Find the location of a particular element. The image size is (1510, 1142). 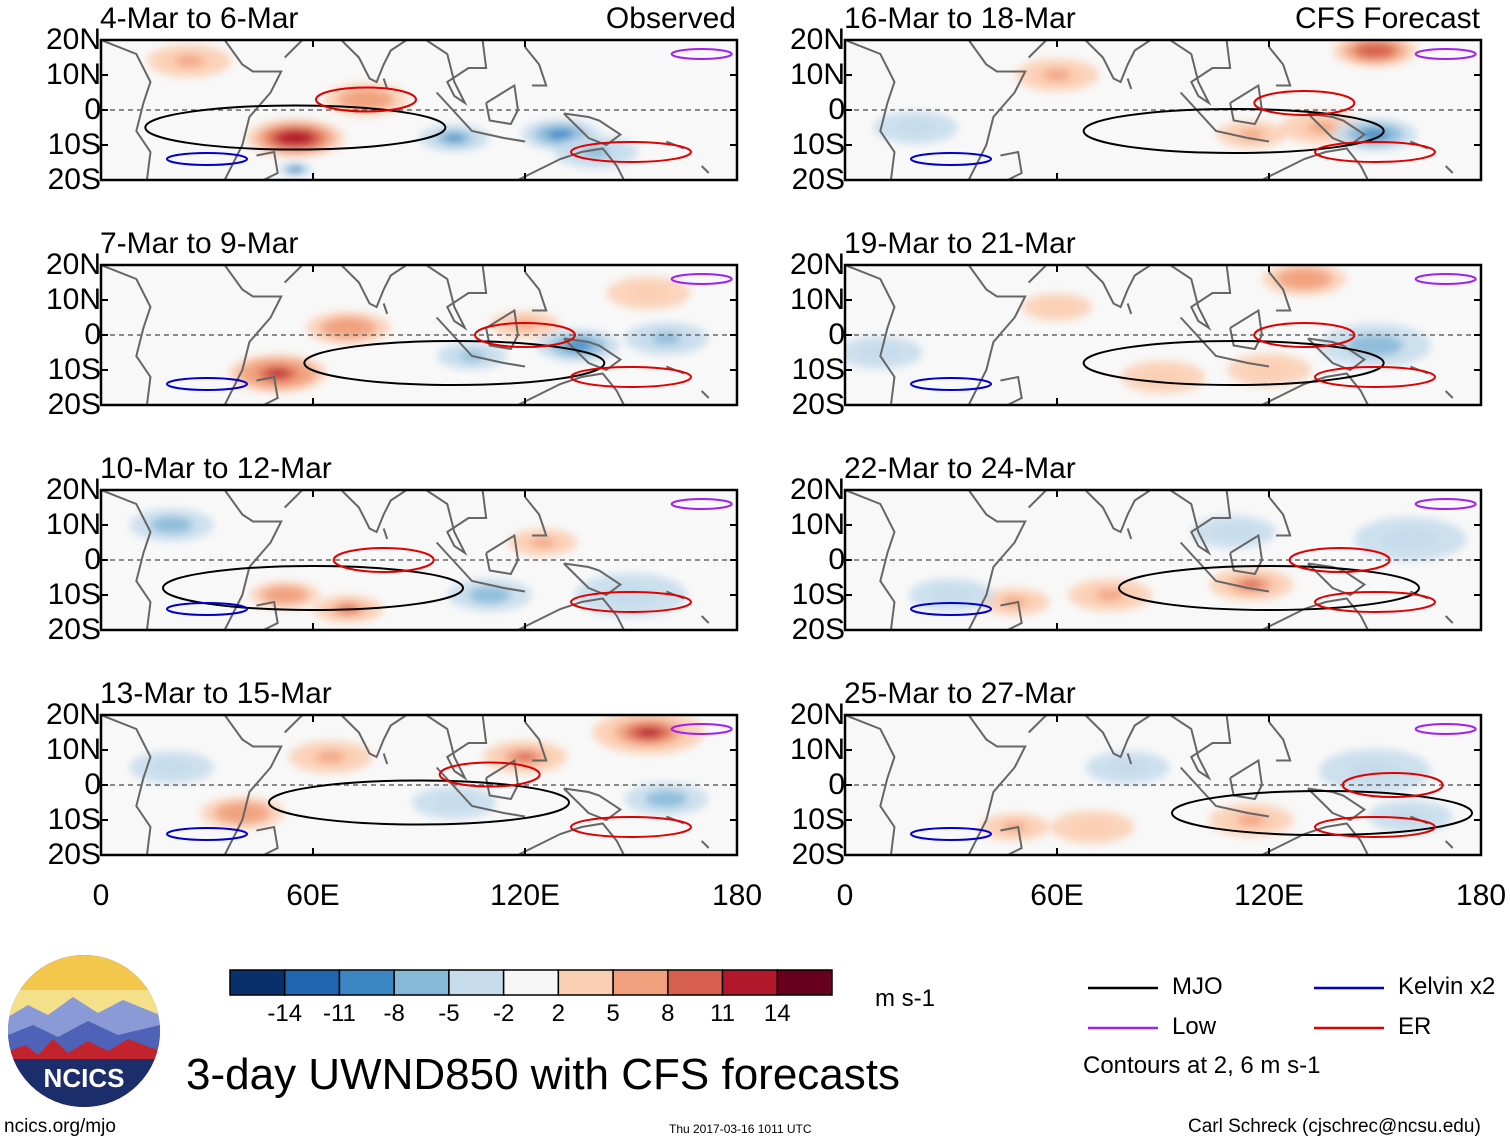

panel-source-tag: CFS Forecast is located at coordinates (1387, 18).